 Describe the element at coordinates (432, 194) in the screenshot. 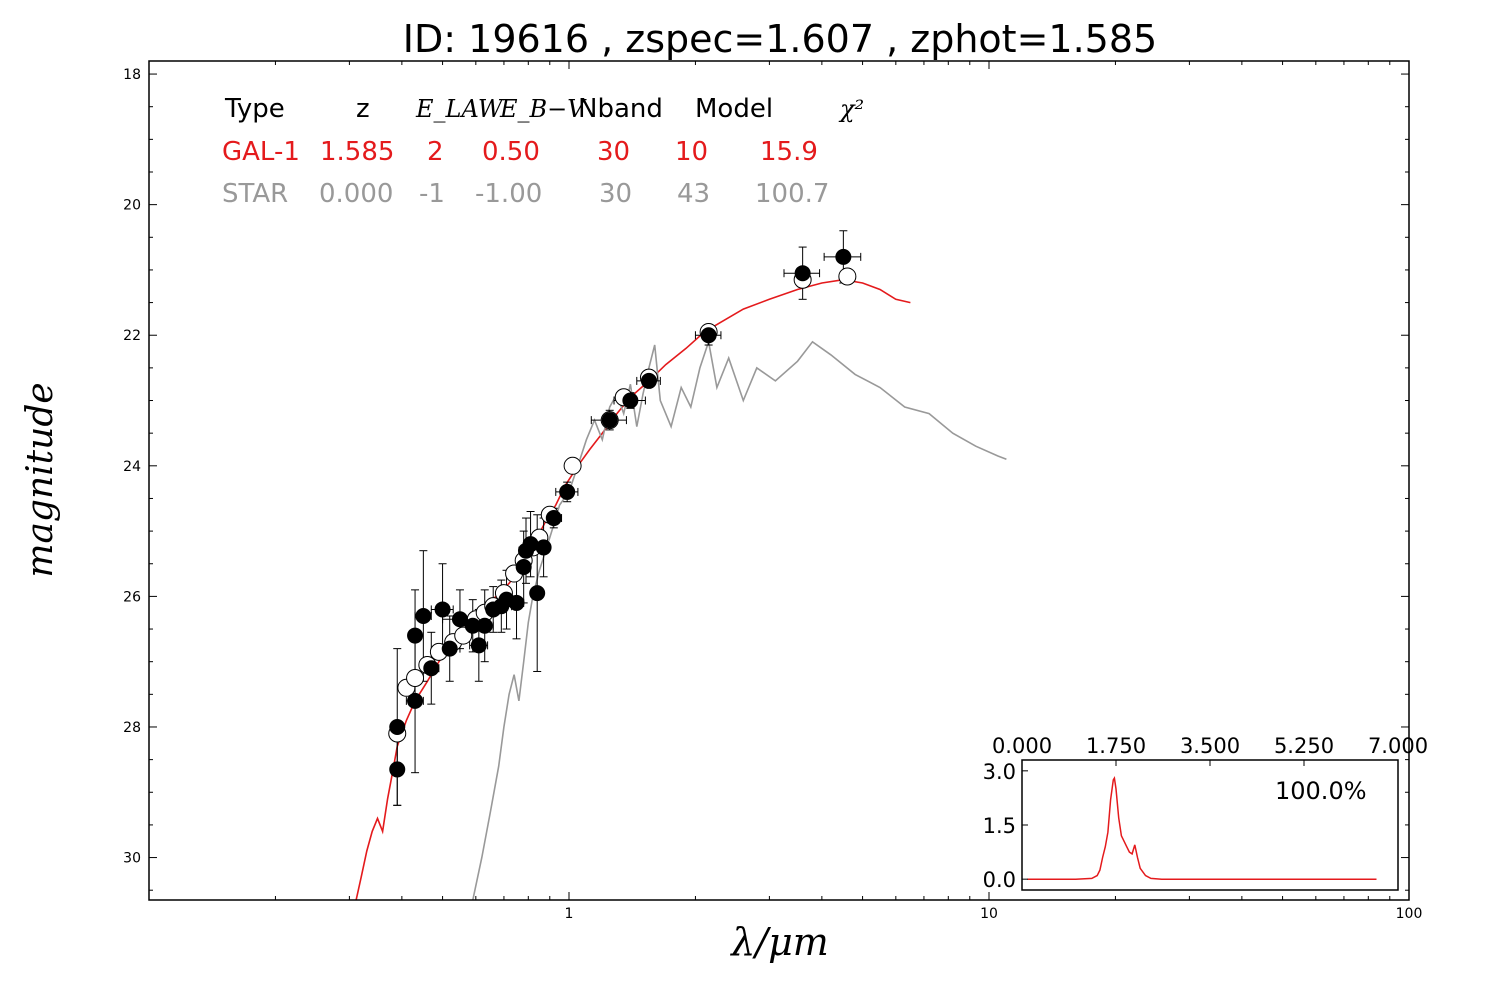

I see `legend-star-elaw: -1` at that location.